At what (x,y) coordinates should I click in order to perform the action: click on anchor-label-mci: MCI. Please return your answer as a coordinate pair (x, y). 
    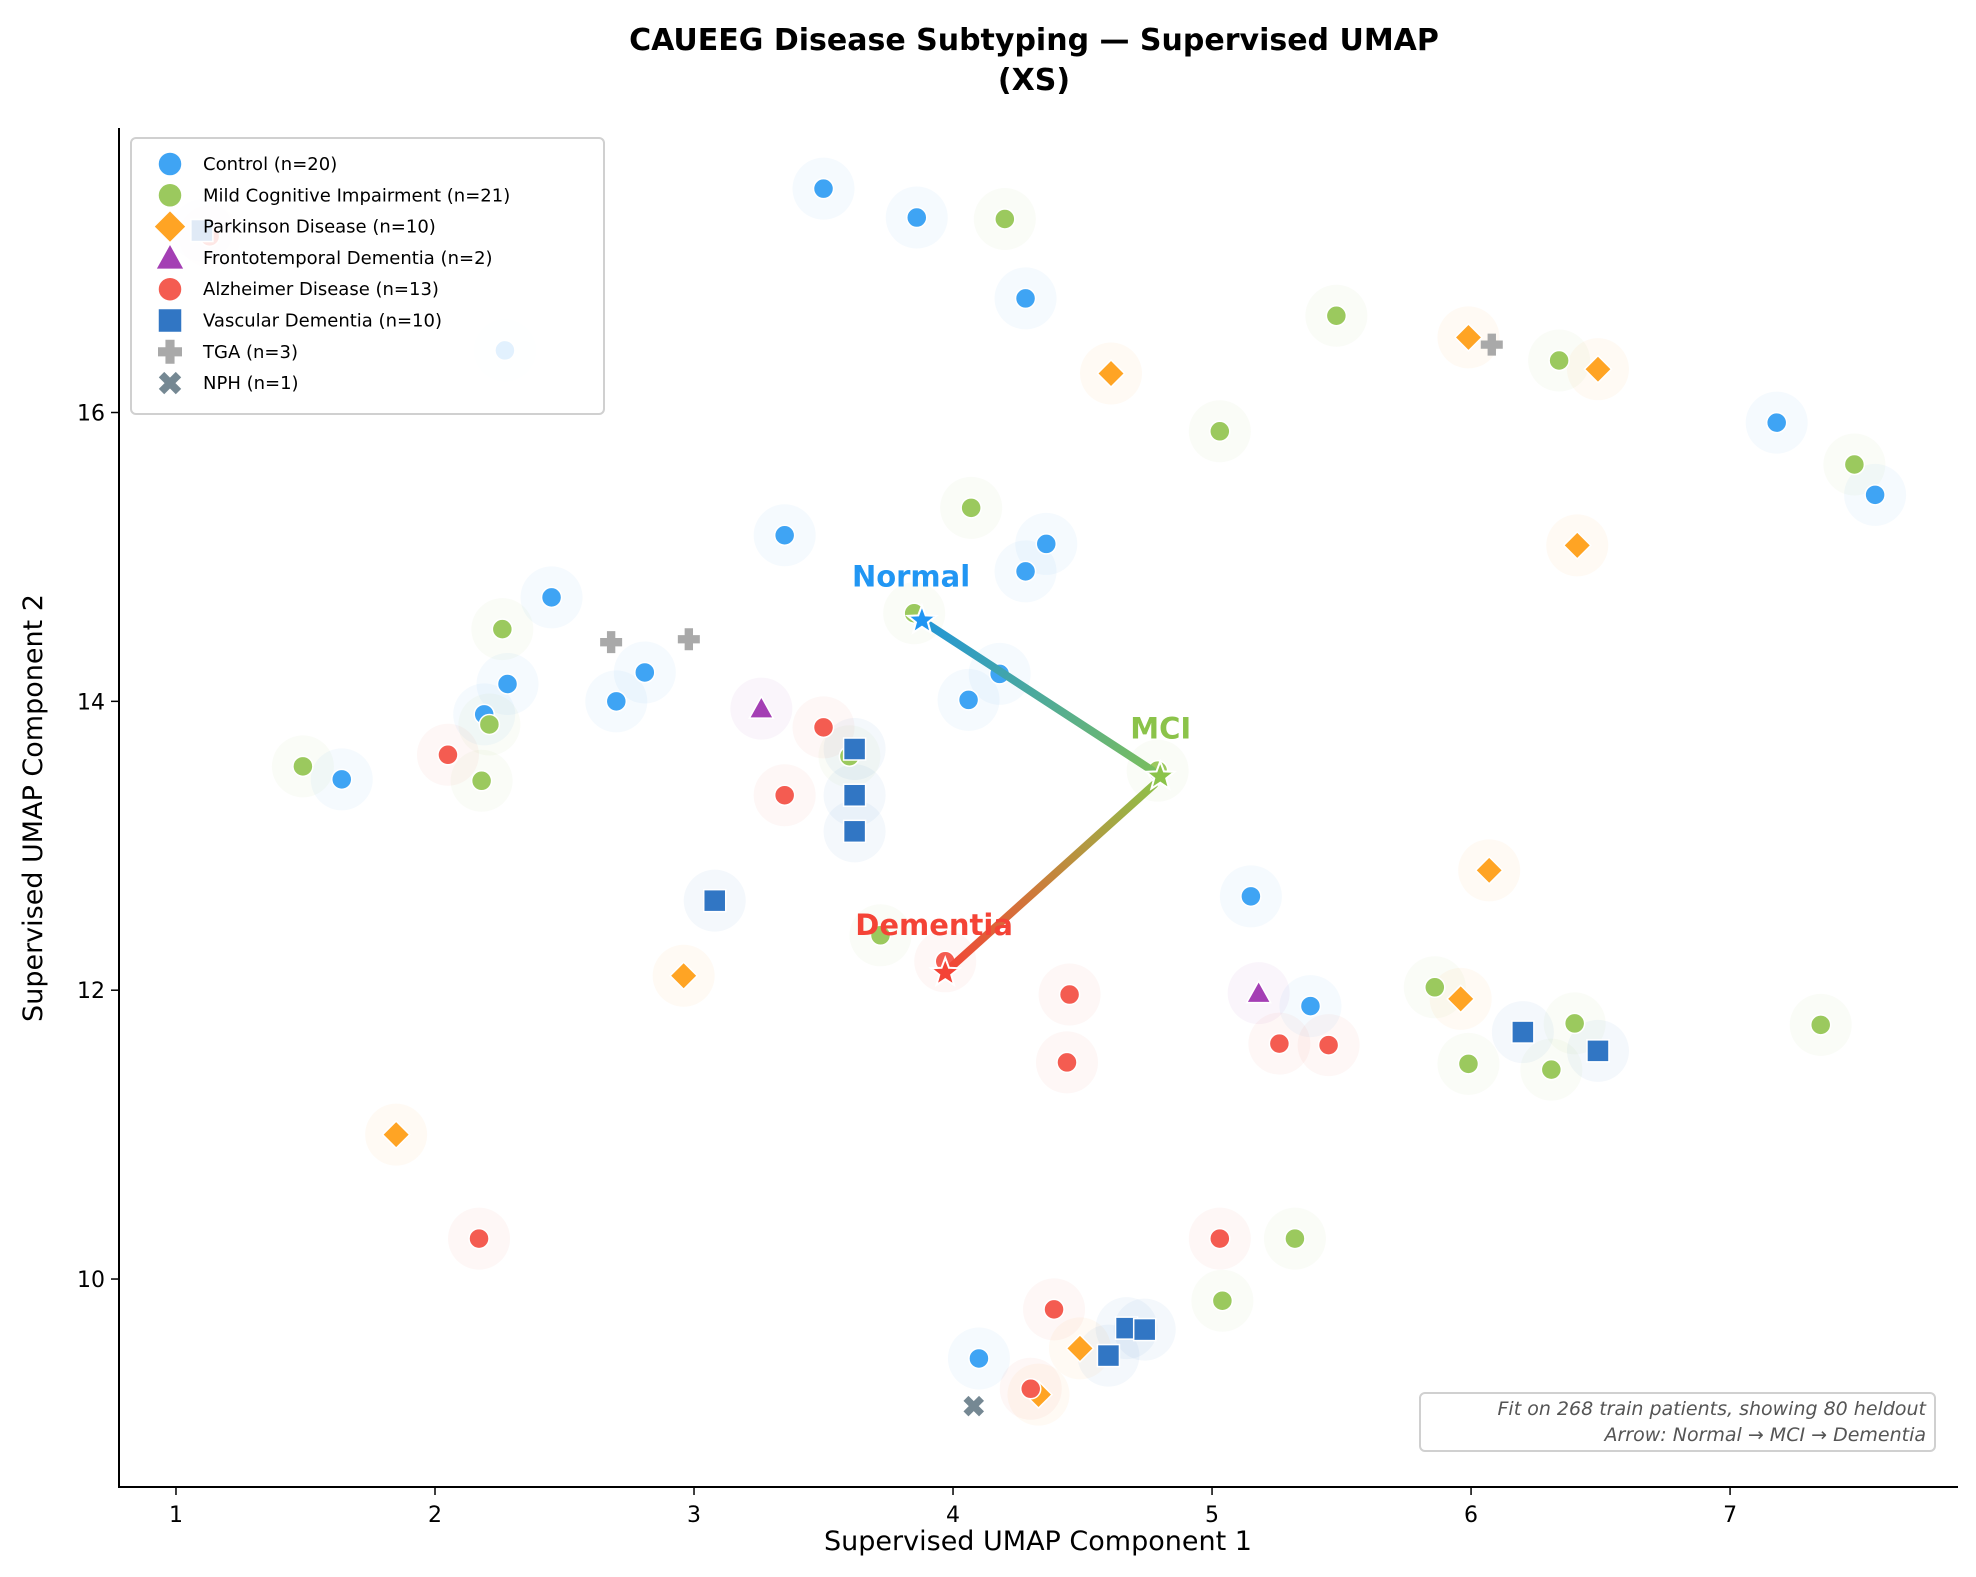
    Looking at the image, I should click on (1160, 728).